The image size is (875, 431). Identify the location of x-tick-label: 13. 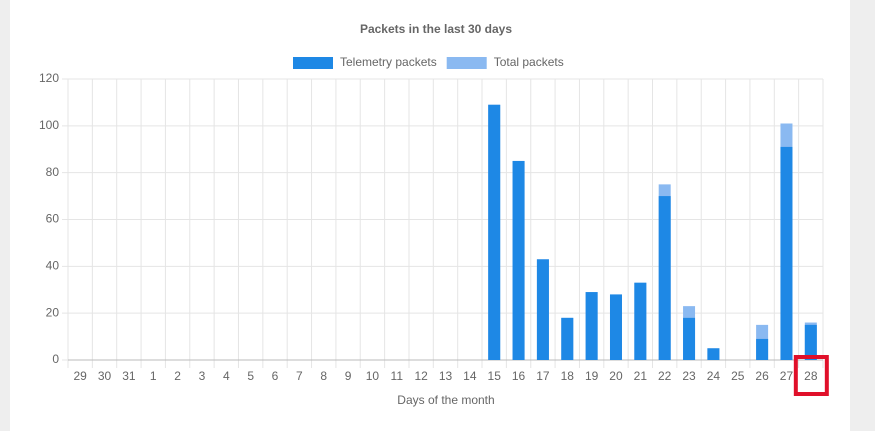
(446, 376).